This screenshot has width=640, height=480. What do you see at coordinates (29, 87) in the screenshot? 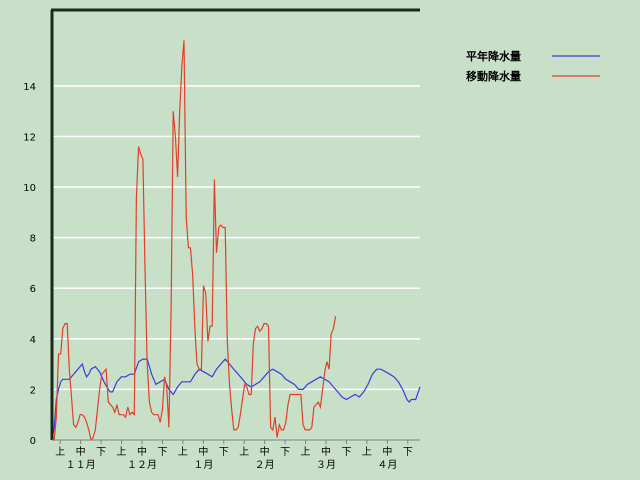
I see `y-tick-label: 14` at bounding box center [29, 87].